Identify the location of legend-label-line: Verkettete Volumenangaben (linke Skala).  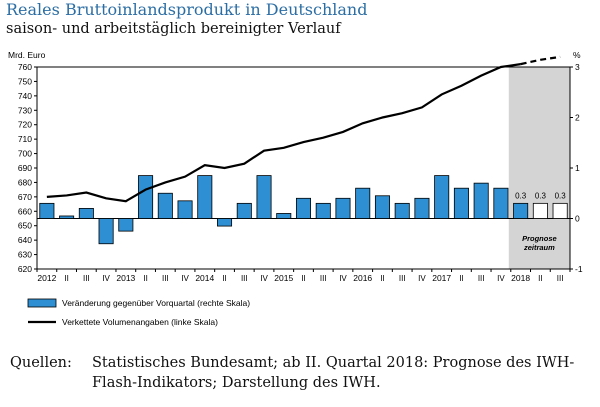
(140, 322).